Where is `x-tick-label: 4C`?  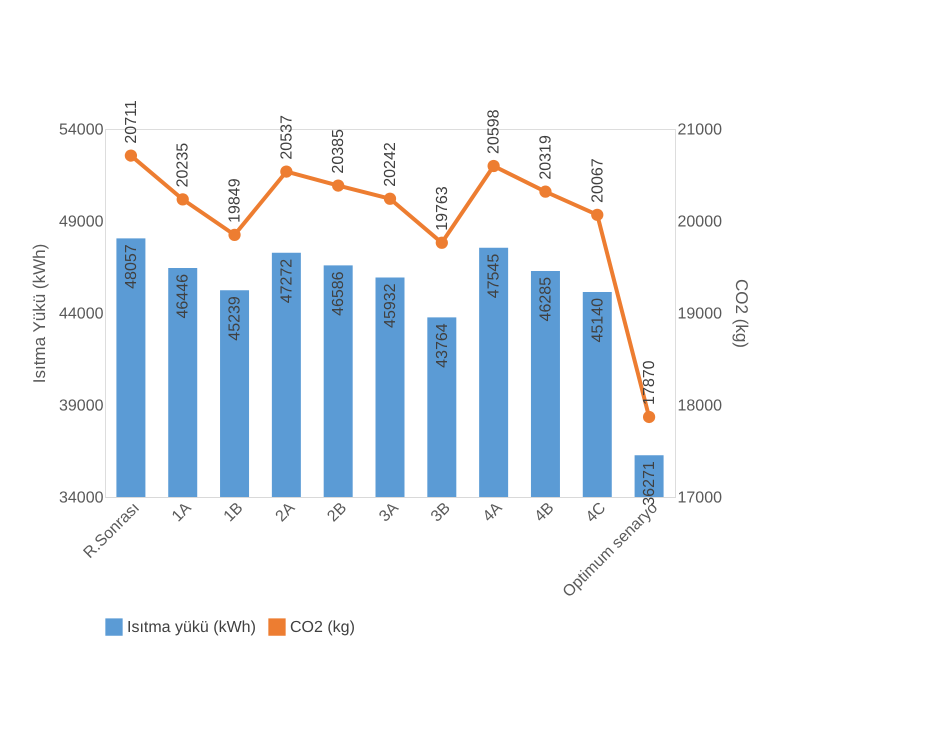
x-tick-label: 4C is located at coordinates (596, 513).